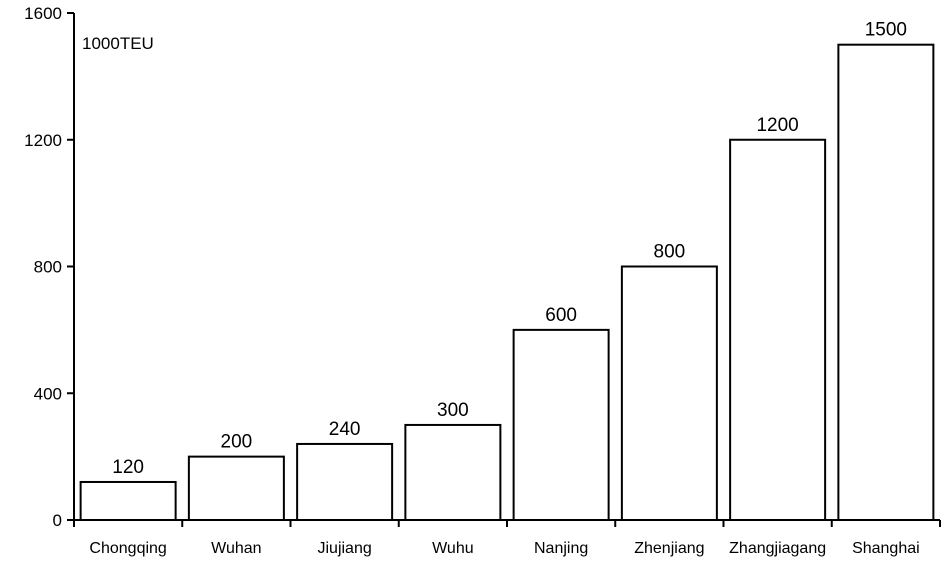 This screenshot has height=563, width=944. I want to click on category-label: Shanghai, so click(886, 548).